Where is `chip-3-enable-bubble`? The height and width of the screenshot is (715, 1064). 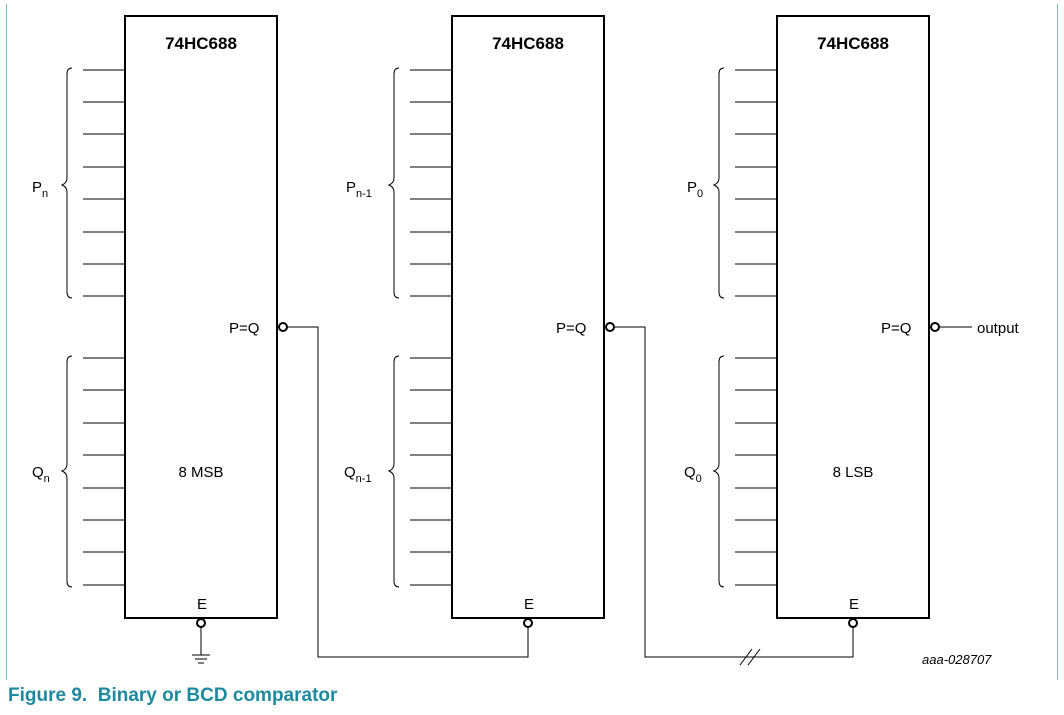
chip-3-enable-bubble is located at coordinates (853, 623).